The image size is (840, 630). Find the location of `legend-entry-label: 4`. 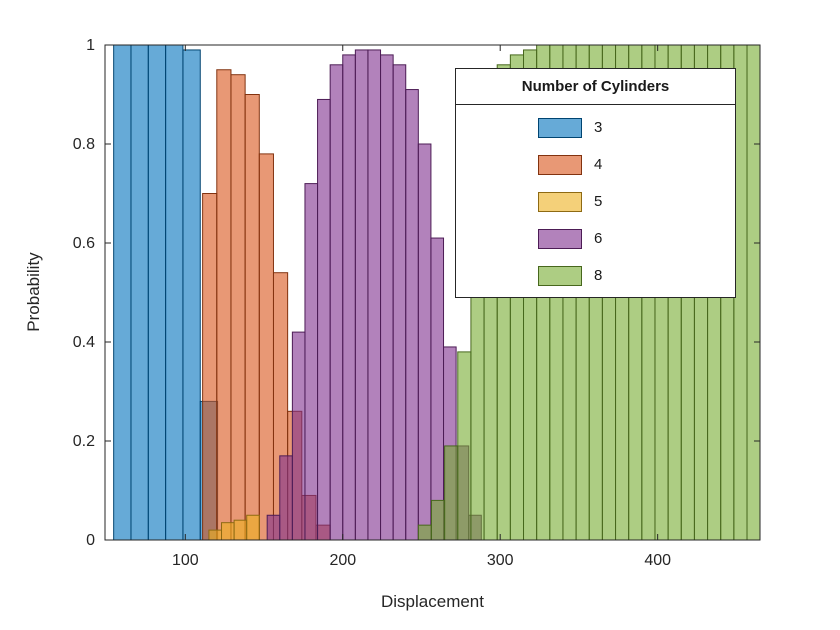

legend-entry-label: 4 is located at coordinates (598, 164).